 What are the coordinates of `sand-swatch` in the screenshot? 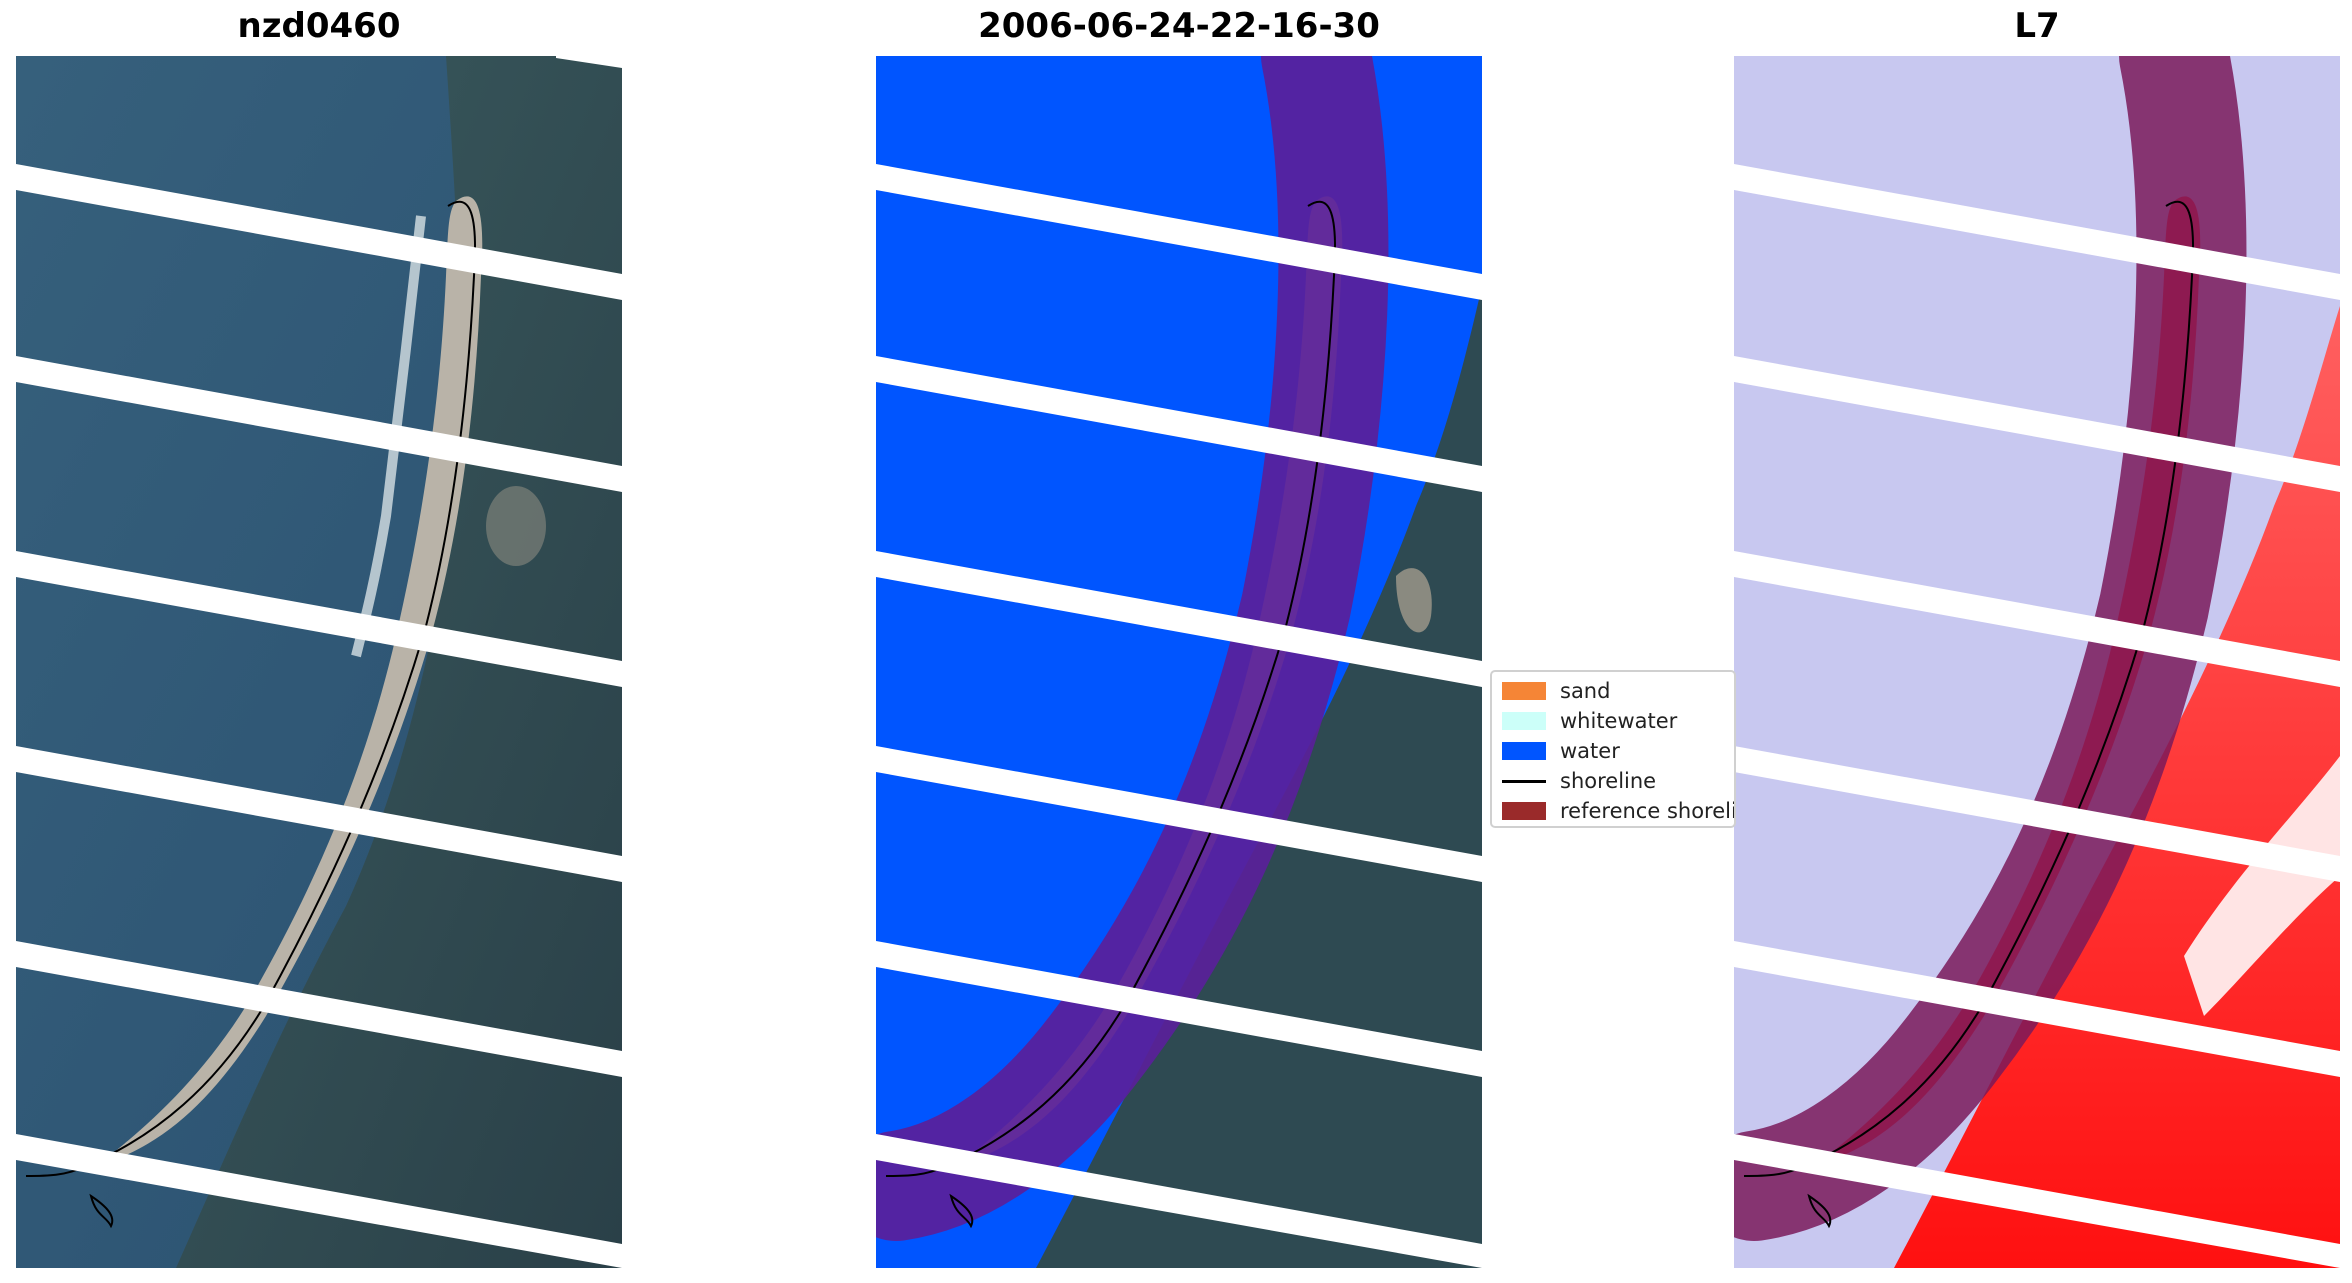 It's located at (1524, 691).